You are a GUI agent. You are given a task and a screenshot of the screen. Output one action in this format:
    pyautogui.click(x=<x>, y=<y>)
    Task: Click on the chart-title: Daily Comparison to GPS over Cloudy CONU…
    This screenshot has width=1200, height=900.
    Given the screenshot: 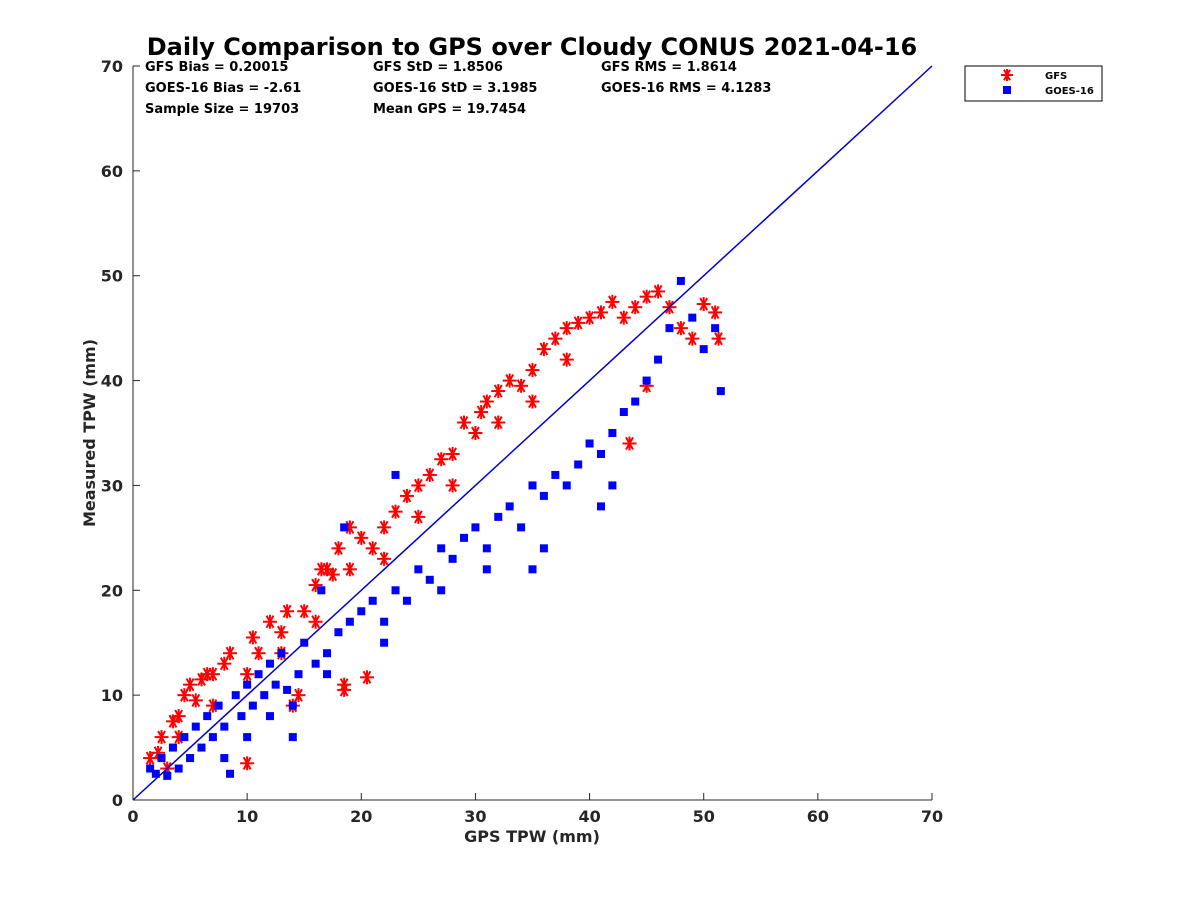 What is the action you would take?
    pyautogui.click(x=532, y=47)
    